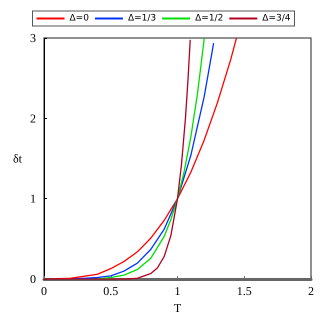 This screenshot has width=327, height=327. I want to click on y-tick-label: 2, so click(33, 118).